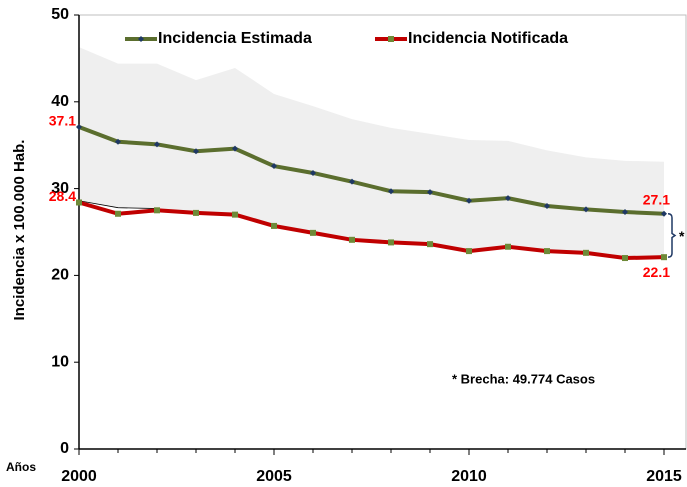 The height and width of the screenshot is (487, 687). Describe the element at coordinates (60, 101) in the screenshot. I see `y-tick-label: 40` at that location.